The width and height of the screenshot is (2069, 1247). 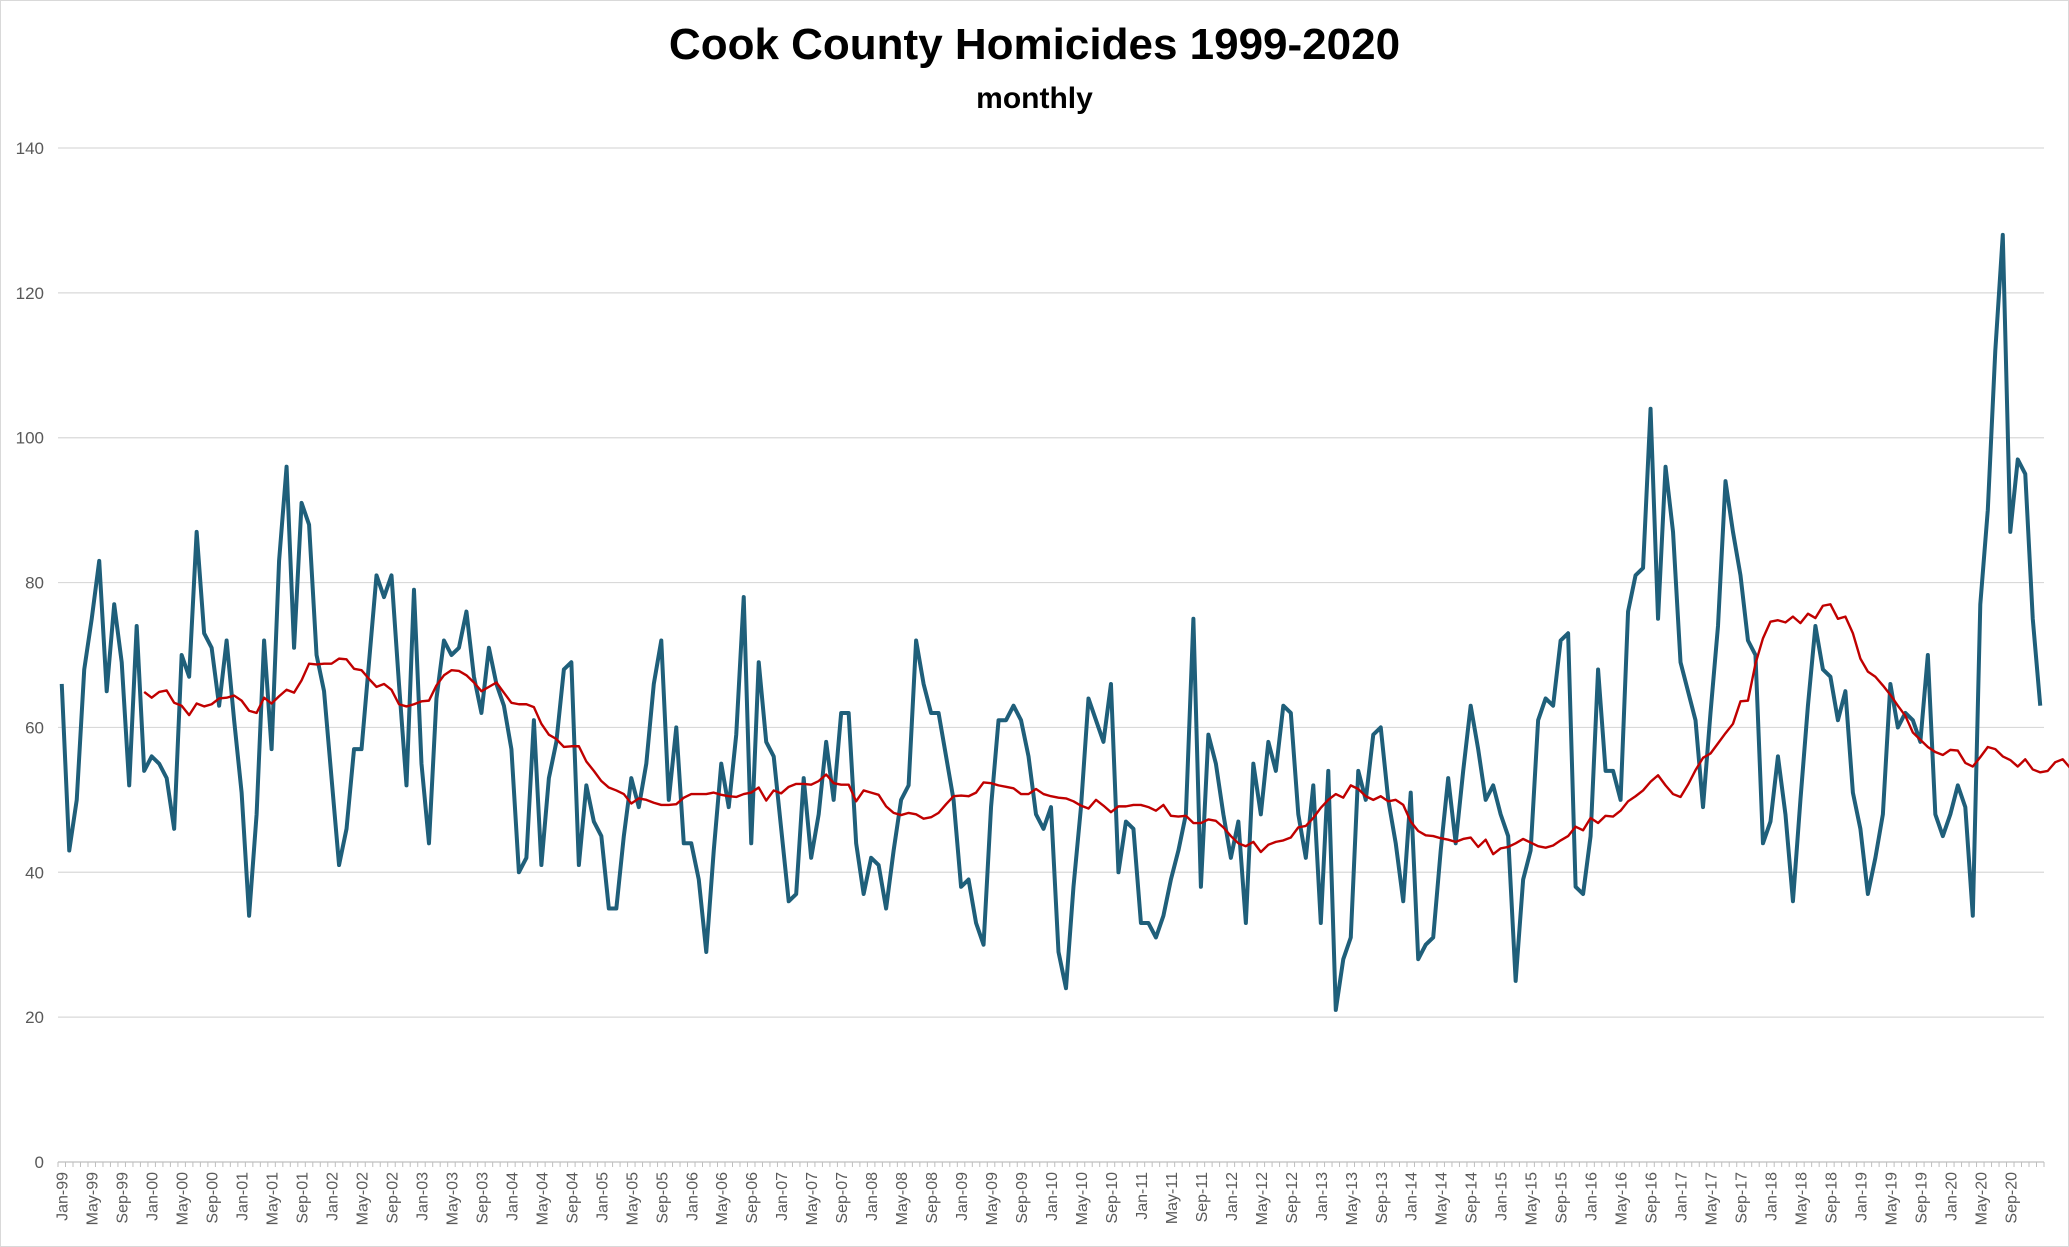 What do you see at coordinates (782, 1196) in the screenshot?
I see `x-tick-label: Jan-07` at bounding box center [782, 1196].